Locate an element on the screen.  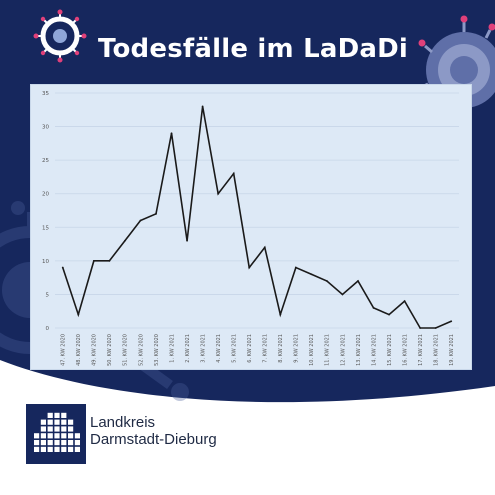
x-tick-label: 16. KW 2021 is located at coordinates (405, 350).